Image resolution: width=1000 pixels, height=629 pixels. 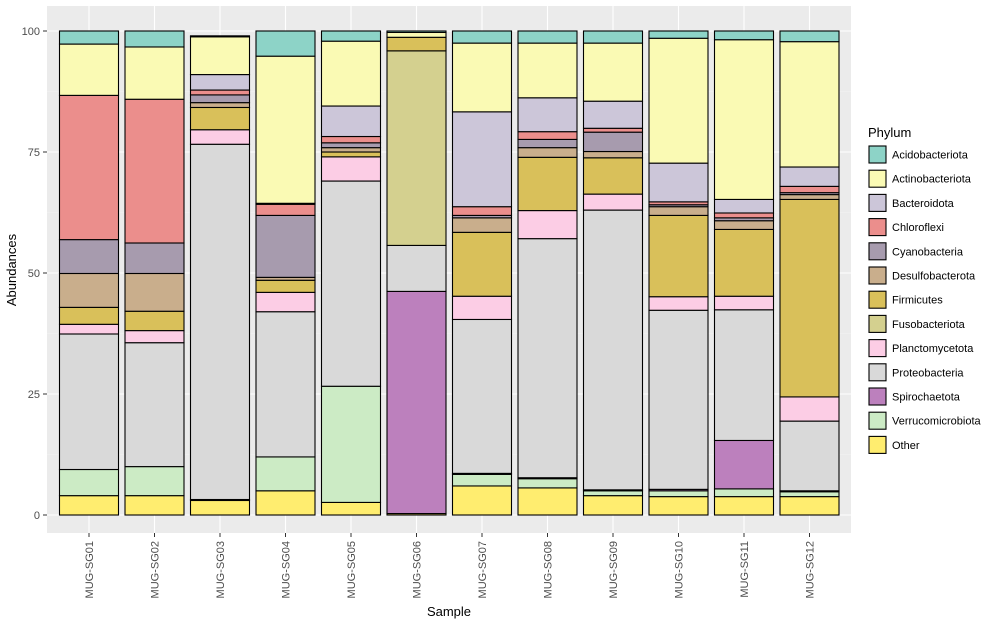 What do you see at coordinates (905, 299) in the screenshot?
I see `legend-item: Firmicutes` at bounding box center [905, 299].